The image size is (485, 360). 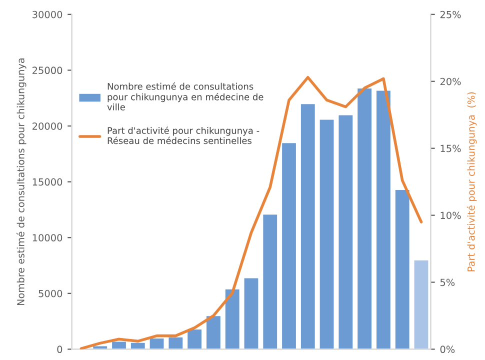 I want to click on y-tick-label: 0, so click(x=59, y=350).